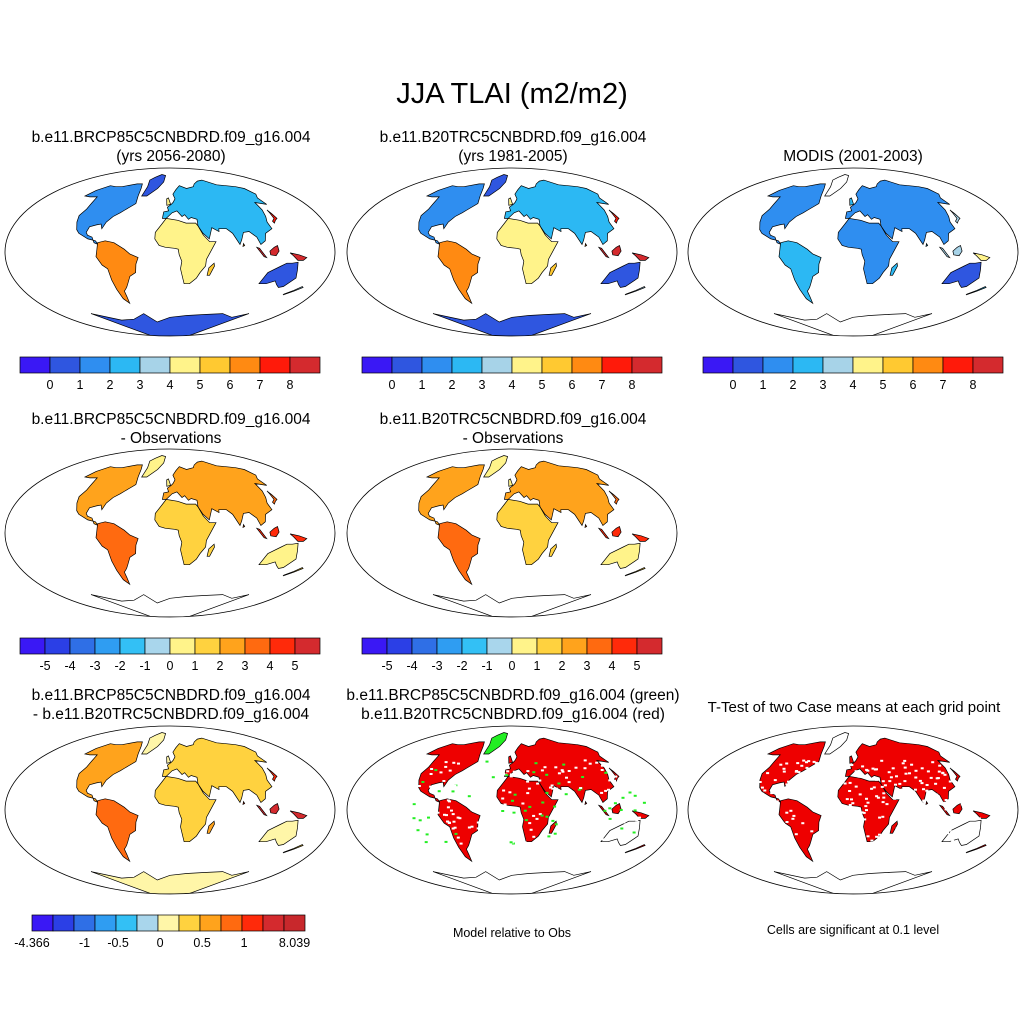  What do you see at coordinates (171, 714) in the screenshot?
I see `panel-title-p7-line2: - b.e11.B20TRC5CNBDRD.f09_g16.004` at bounding box center [171, 714].